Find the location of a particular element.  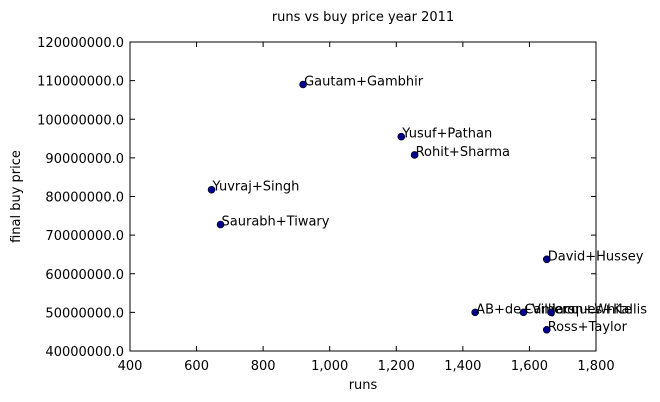

y-tick-label: 120000000.0 is located at coordinates (80, 43).